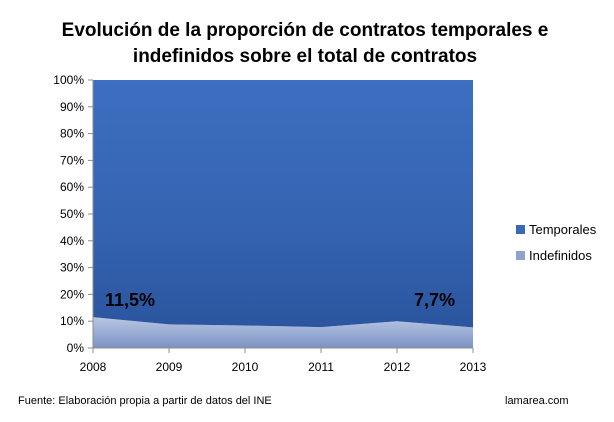 The image size is (614, 422). I want to click on data-label-2013: 7,7%, so click(435, 300).